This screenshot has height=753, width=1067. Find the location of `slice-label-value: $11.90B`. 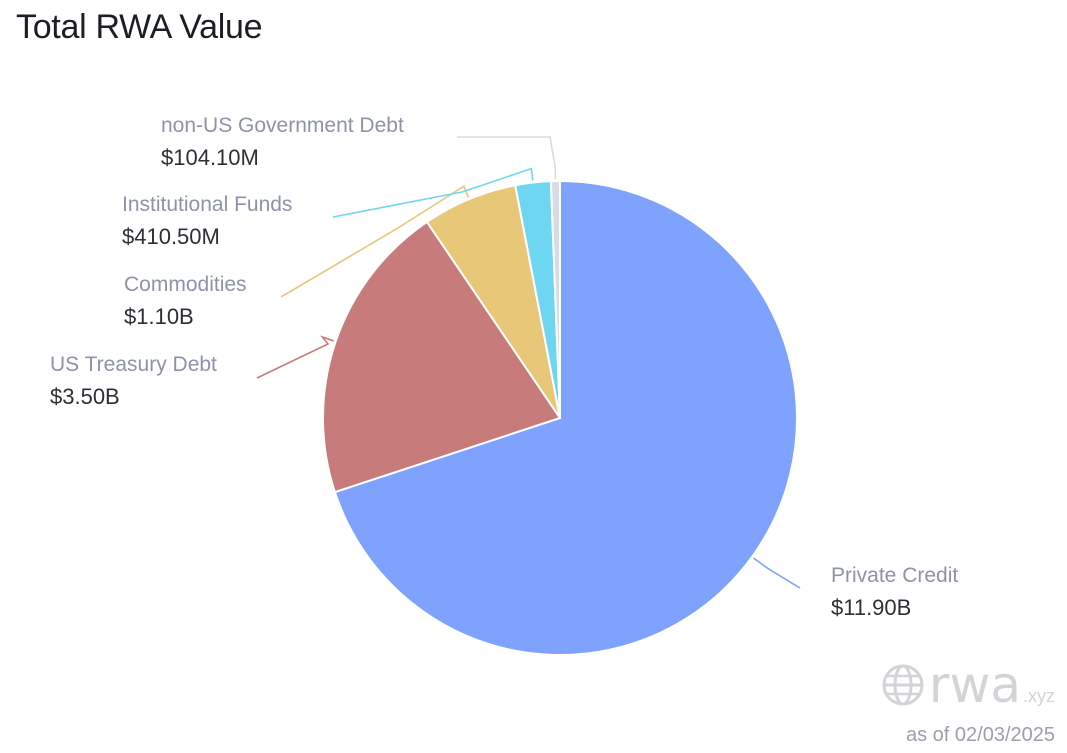

slice-label-value: $11.90B is located at coordinates (871, 607).